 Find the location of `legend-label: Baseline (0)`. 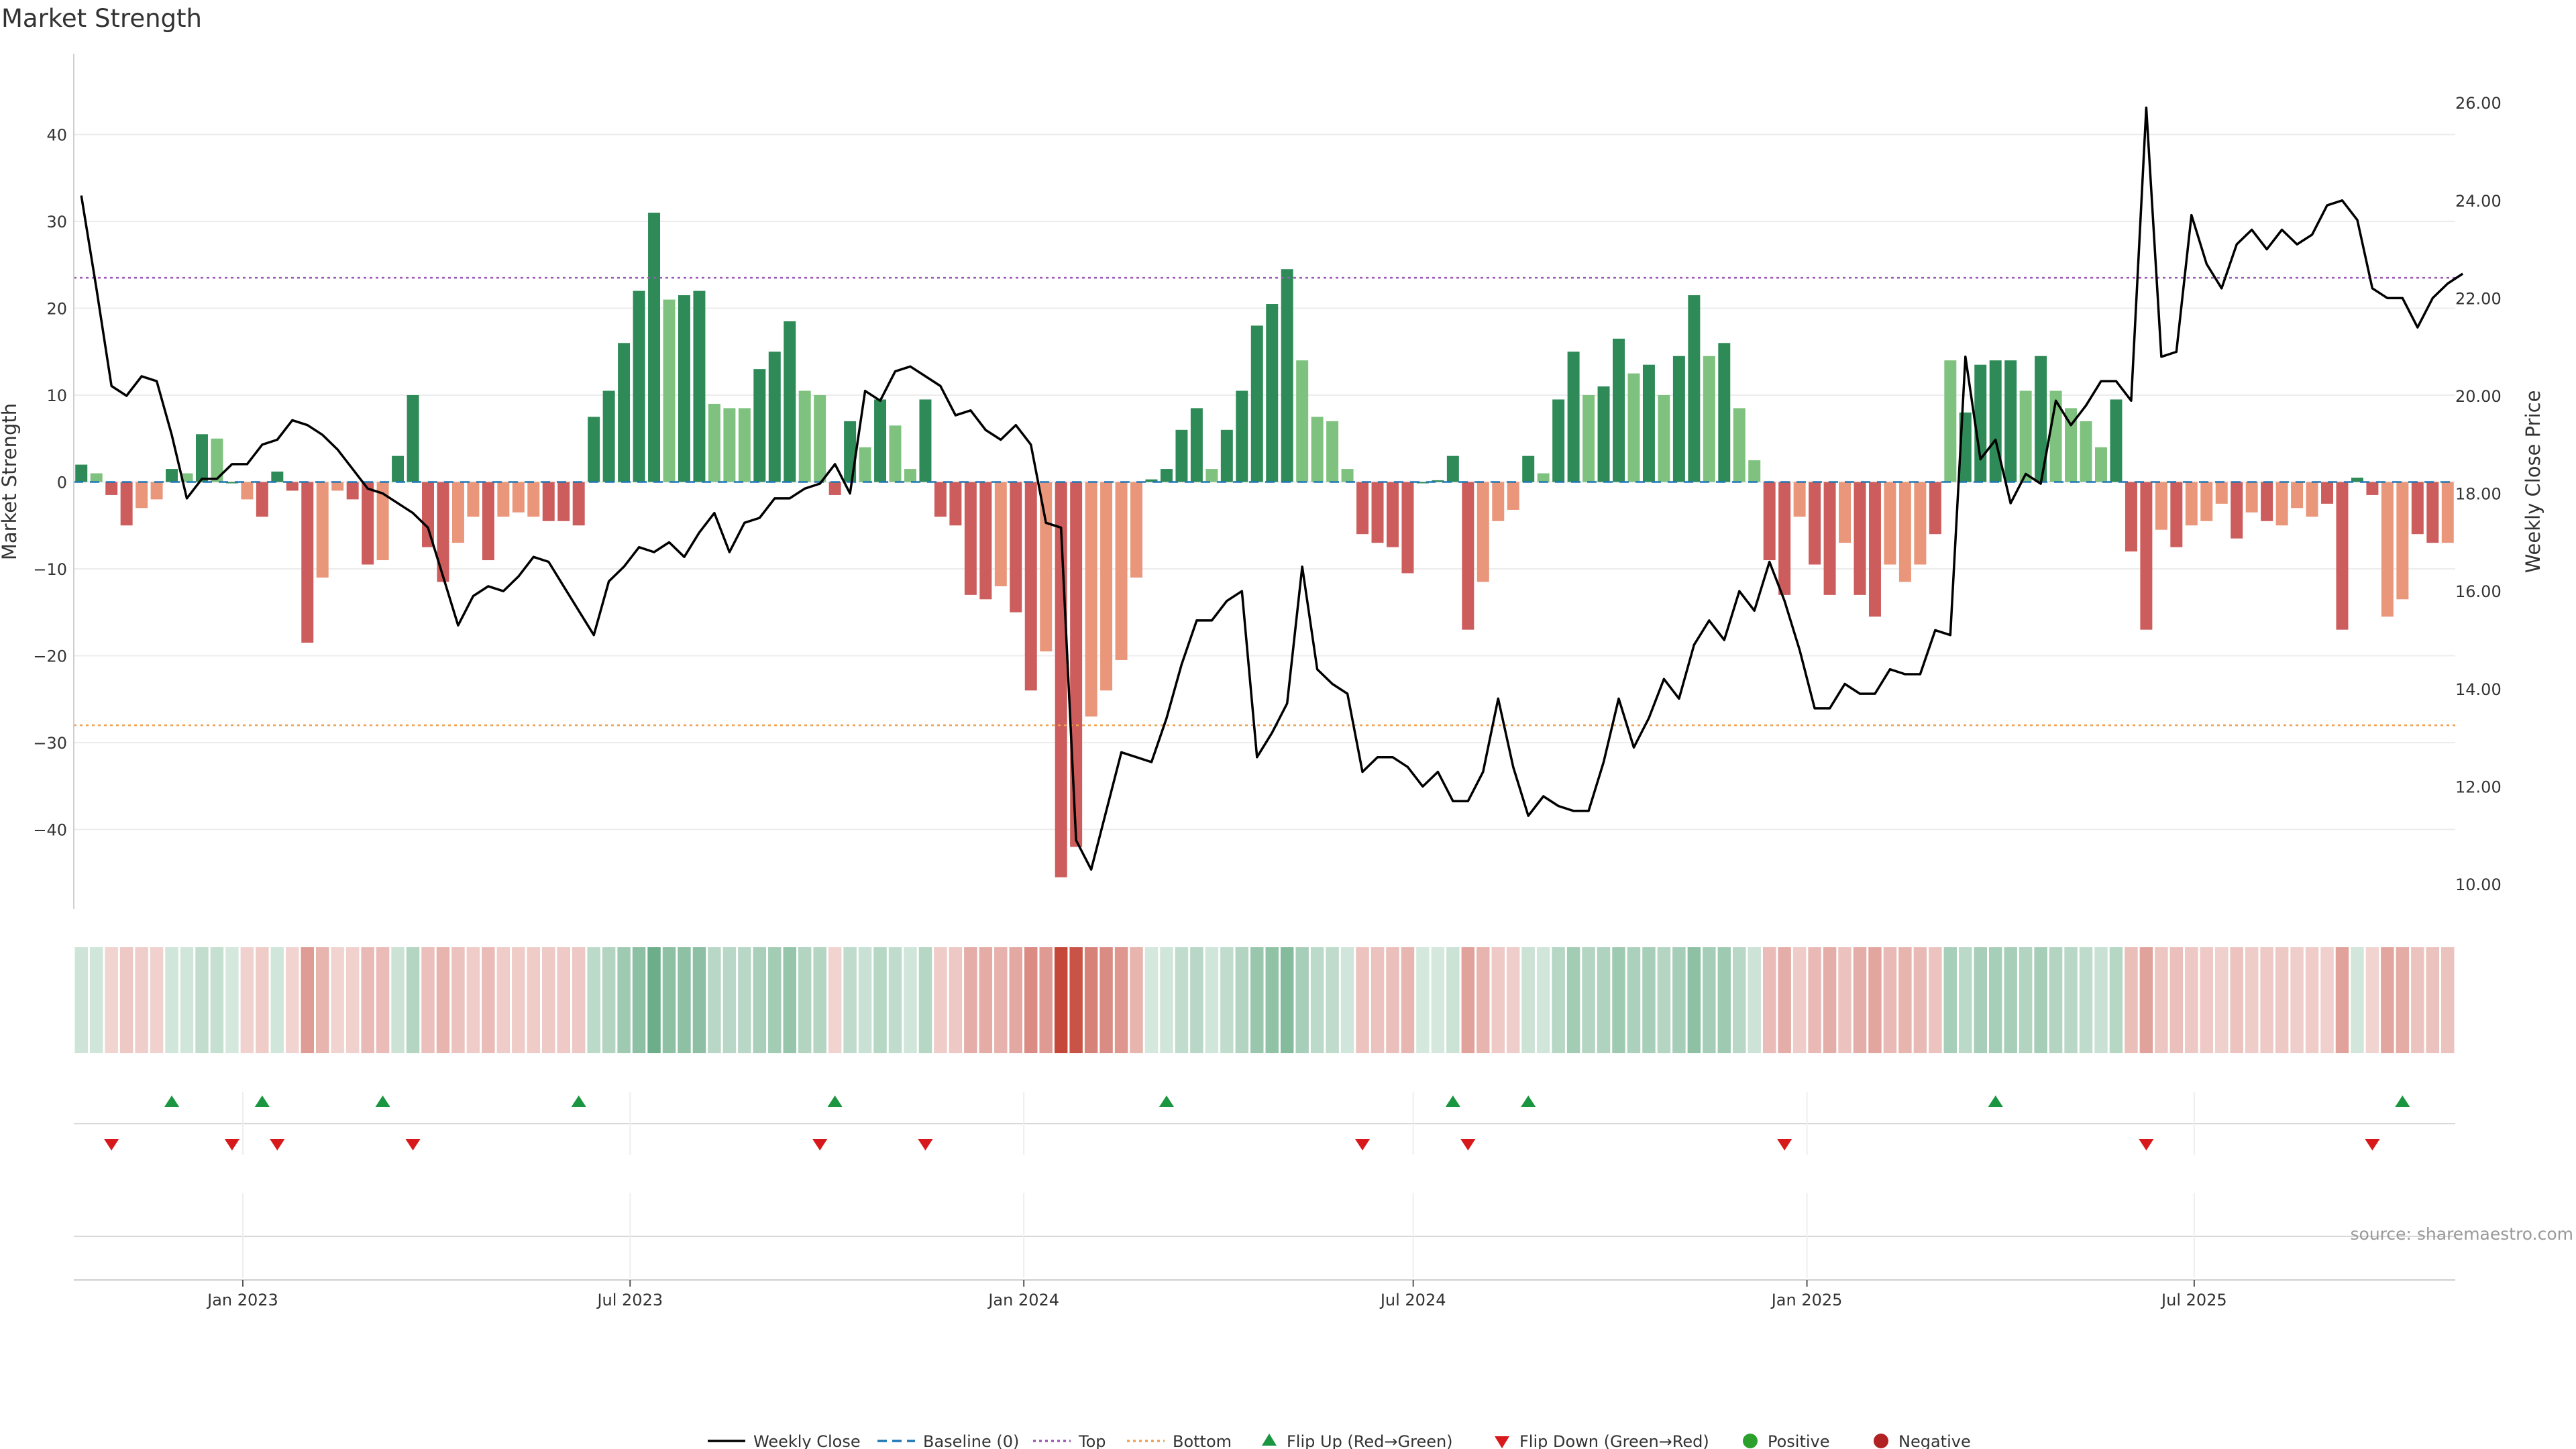

legend-label: Baseline (0) is located at coordinates (971, 1440).